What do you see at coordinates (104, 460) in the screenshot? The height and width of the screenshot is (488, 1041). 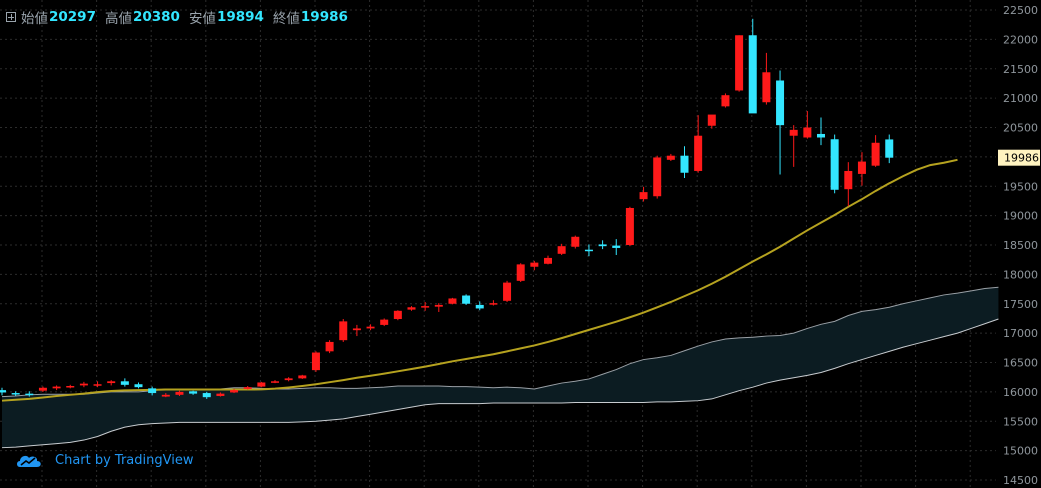 I see `tradingview-watermark: Chart by TradingView` at bounding box center [104, 460].